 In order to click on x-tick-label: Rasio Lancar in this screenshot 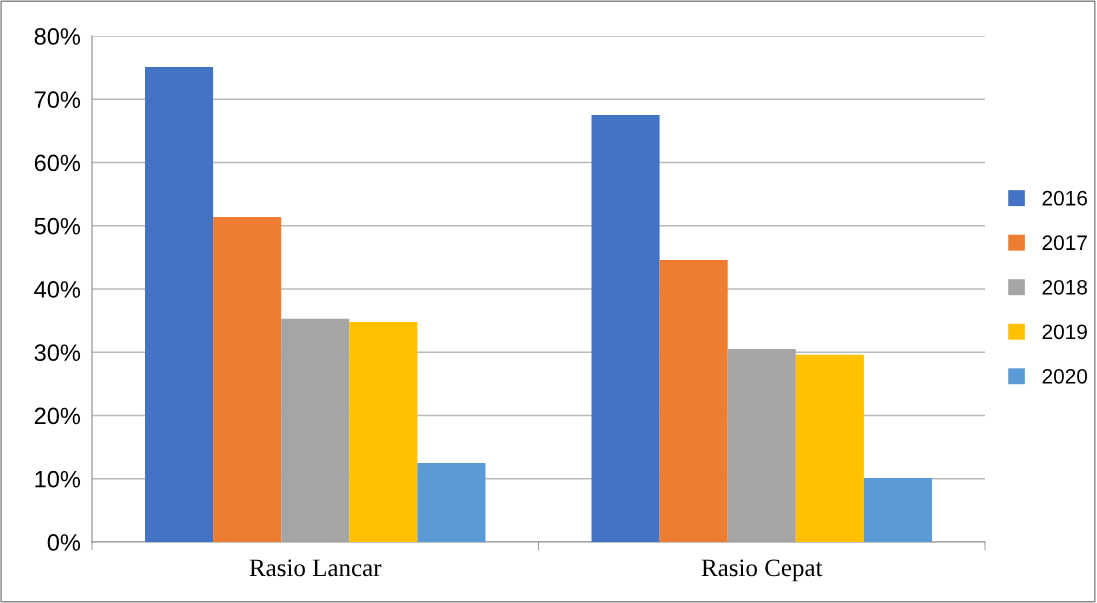, I will do `click(315, 568)`.